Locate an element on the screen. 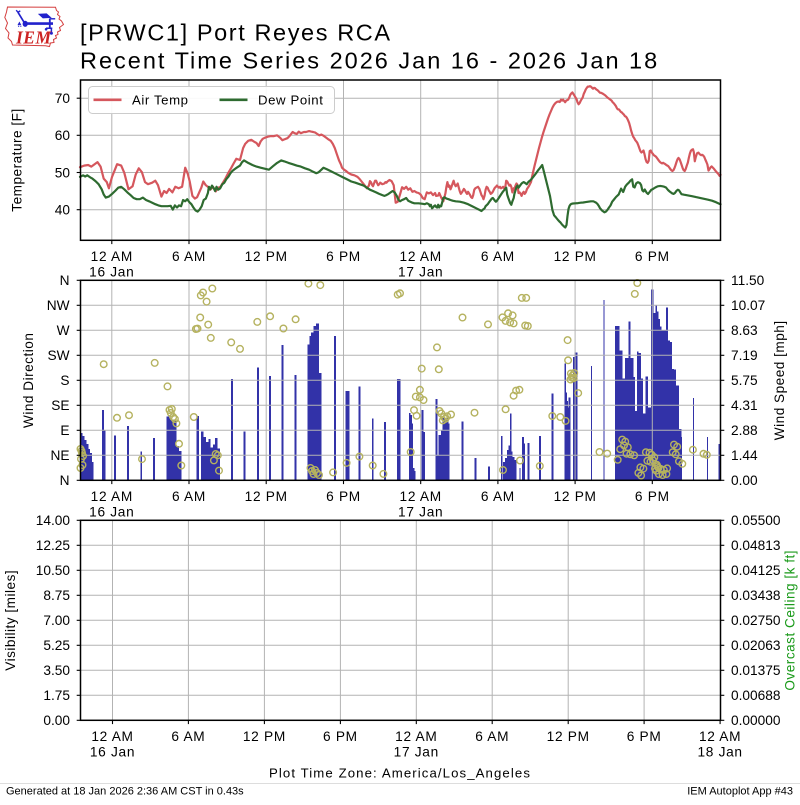 The width and height of the screenshot is (800, 805). svg-text: S is located at coordinates (64, 380).